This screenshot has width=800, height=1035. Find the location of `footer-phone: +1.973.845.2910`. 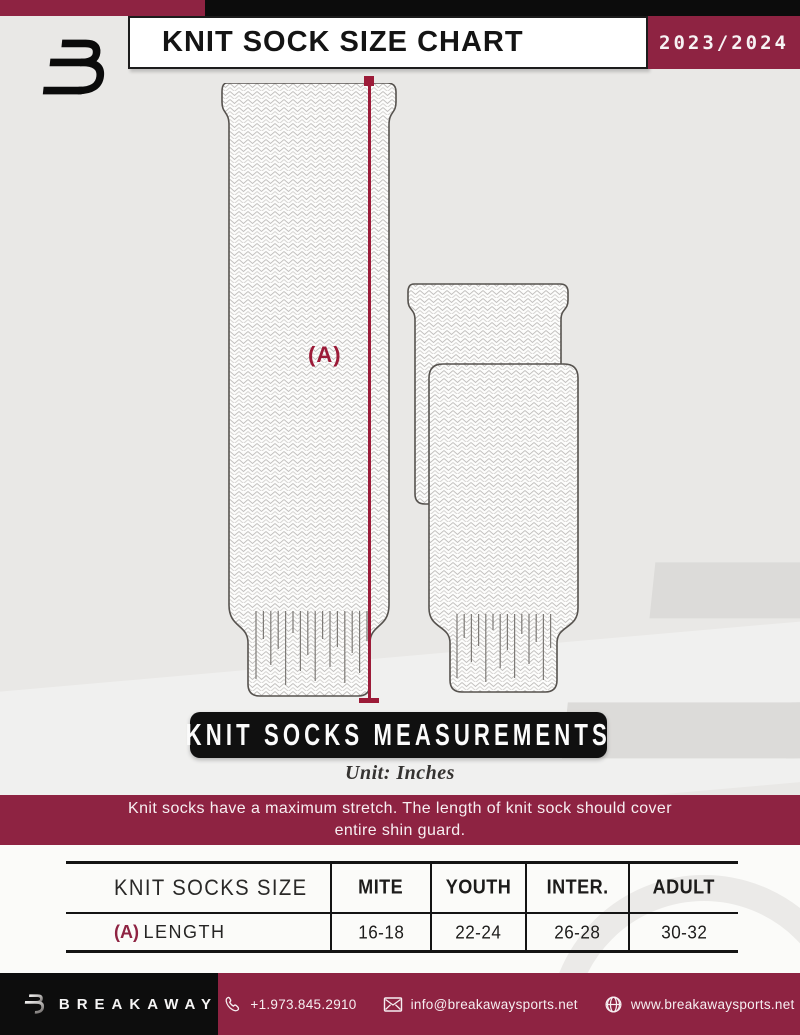

footer-phone: +1.973.845.2910 is located at coordinates (289, 1004).